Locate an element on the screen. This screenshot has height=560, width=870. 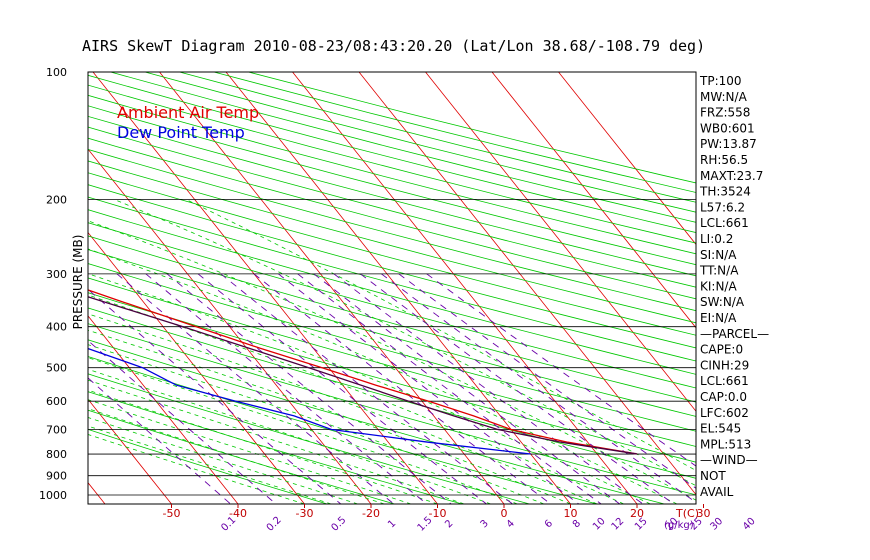
index-entry: SW:N/A is located at coordinates (722, 302).